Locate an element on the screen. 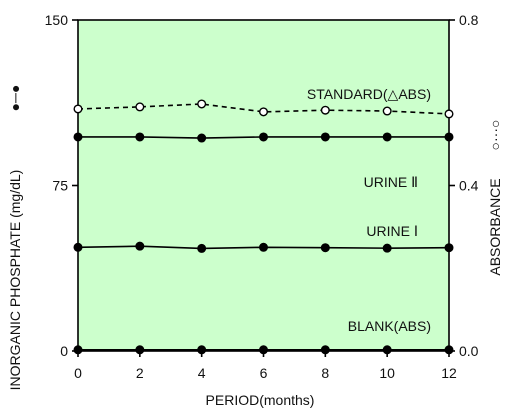 Image resolution: width=509 pixels, height=414 pixels. x-axis-tick-label: 12 is located at coordinates (449, 373).